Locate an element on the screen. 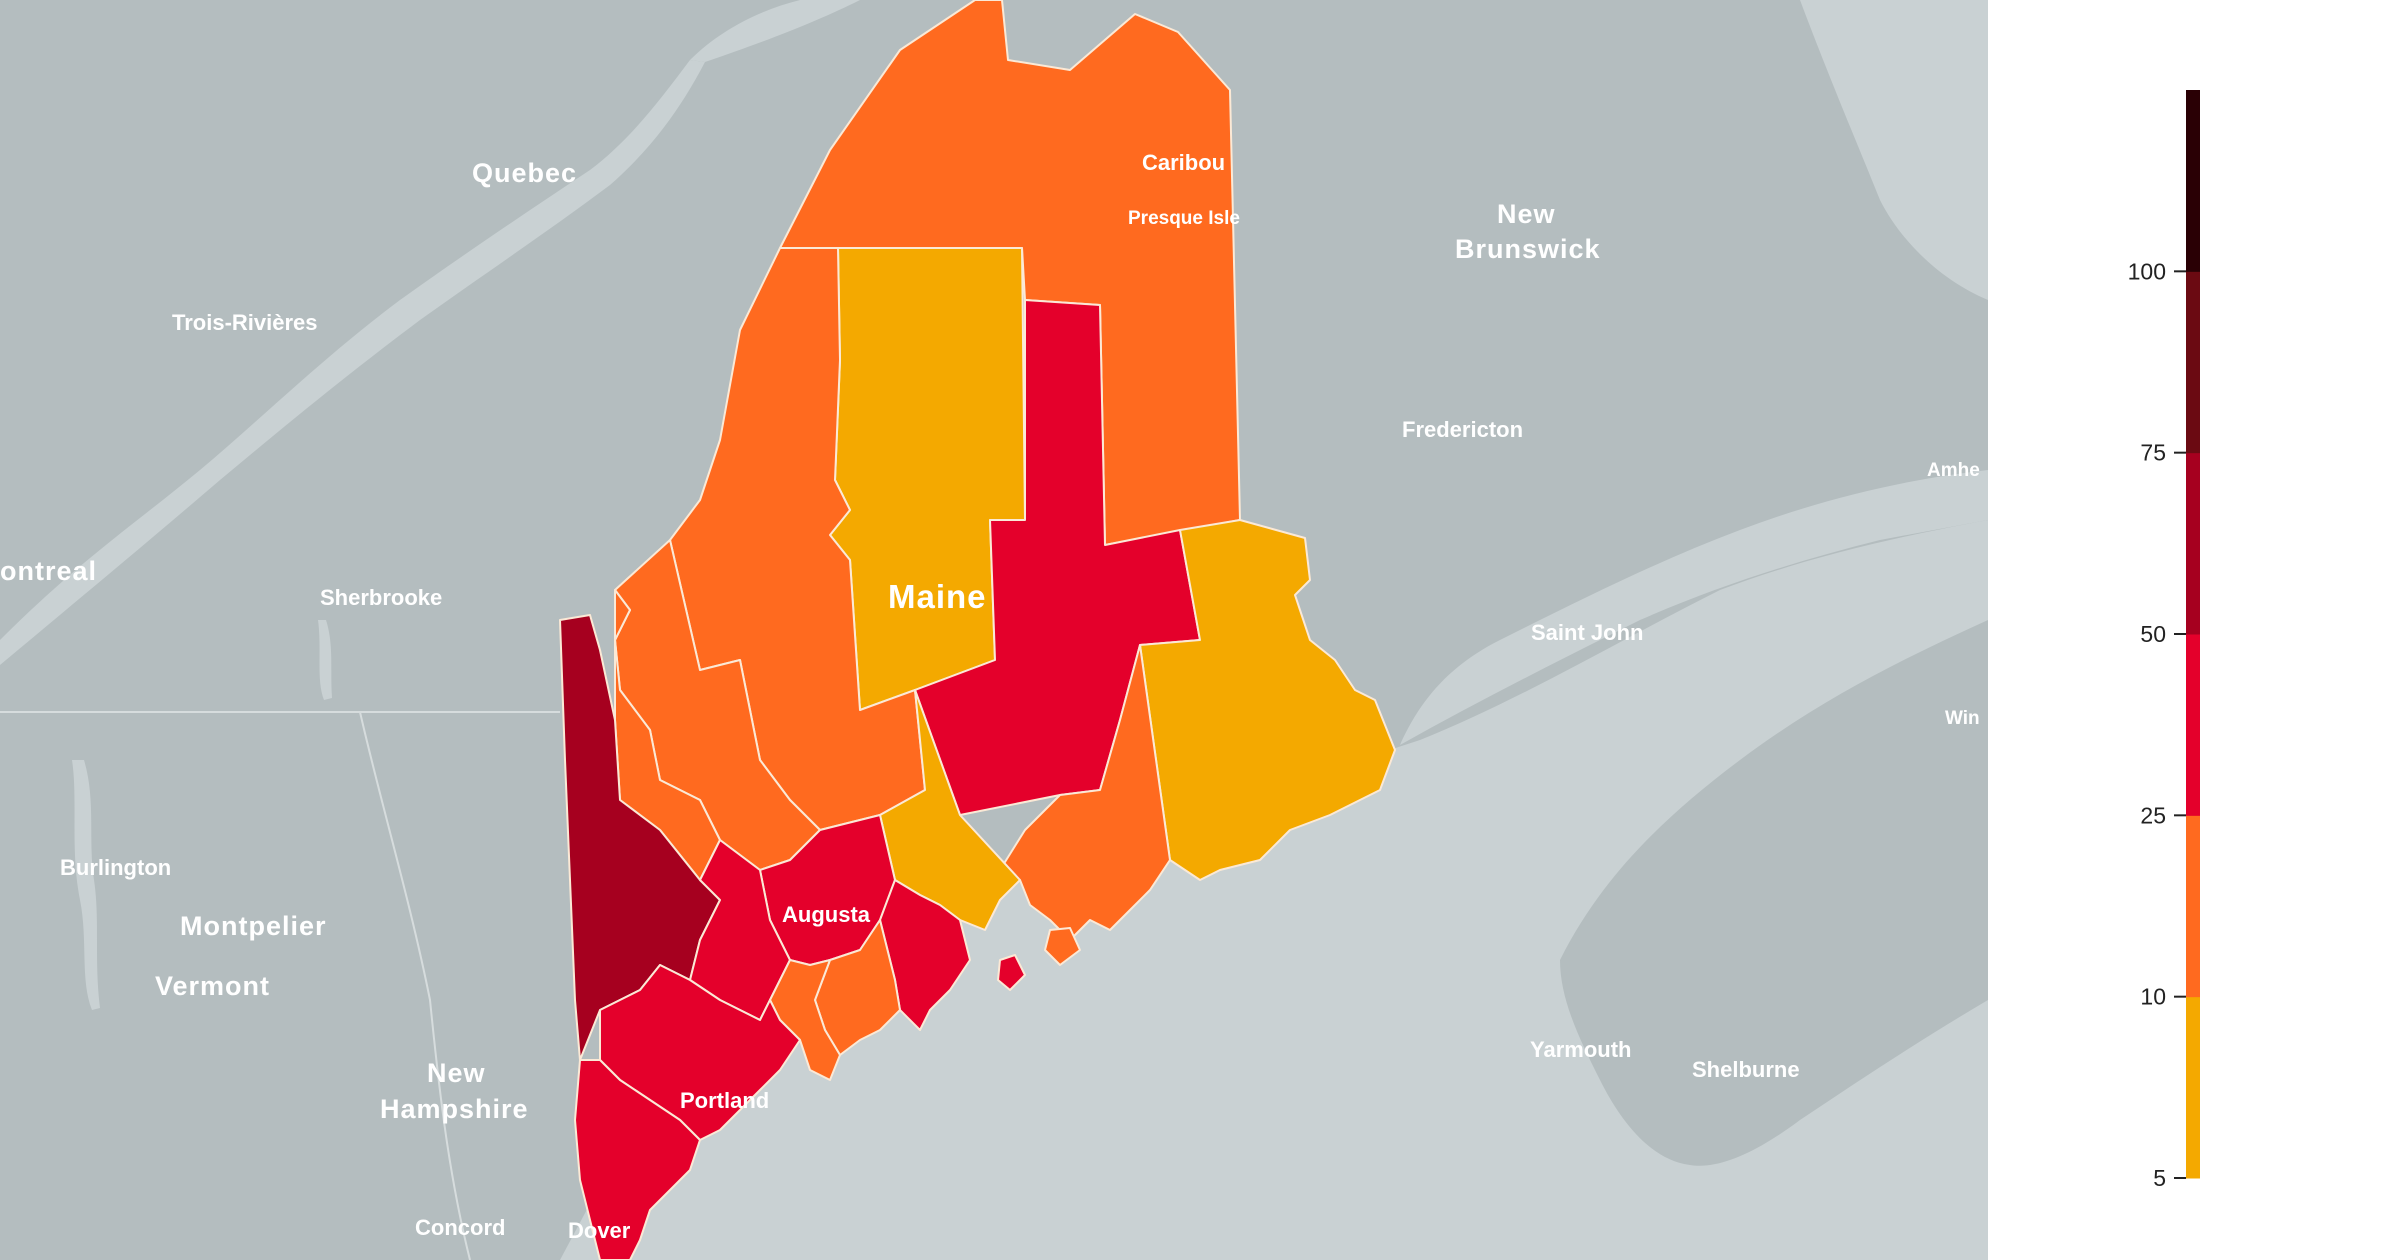 This screenshot has width=2400, height=1260. label-vermont: Vermont is located at coordinates (212, 986).